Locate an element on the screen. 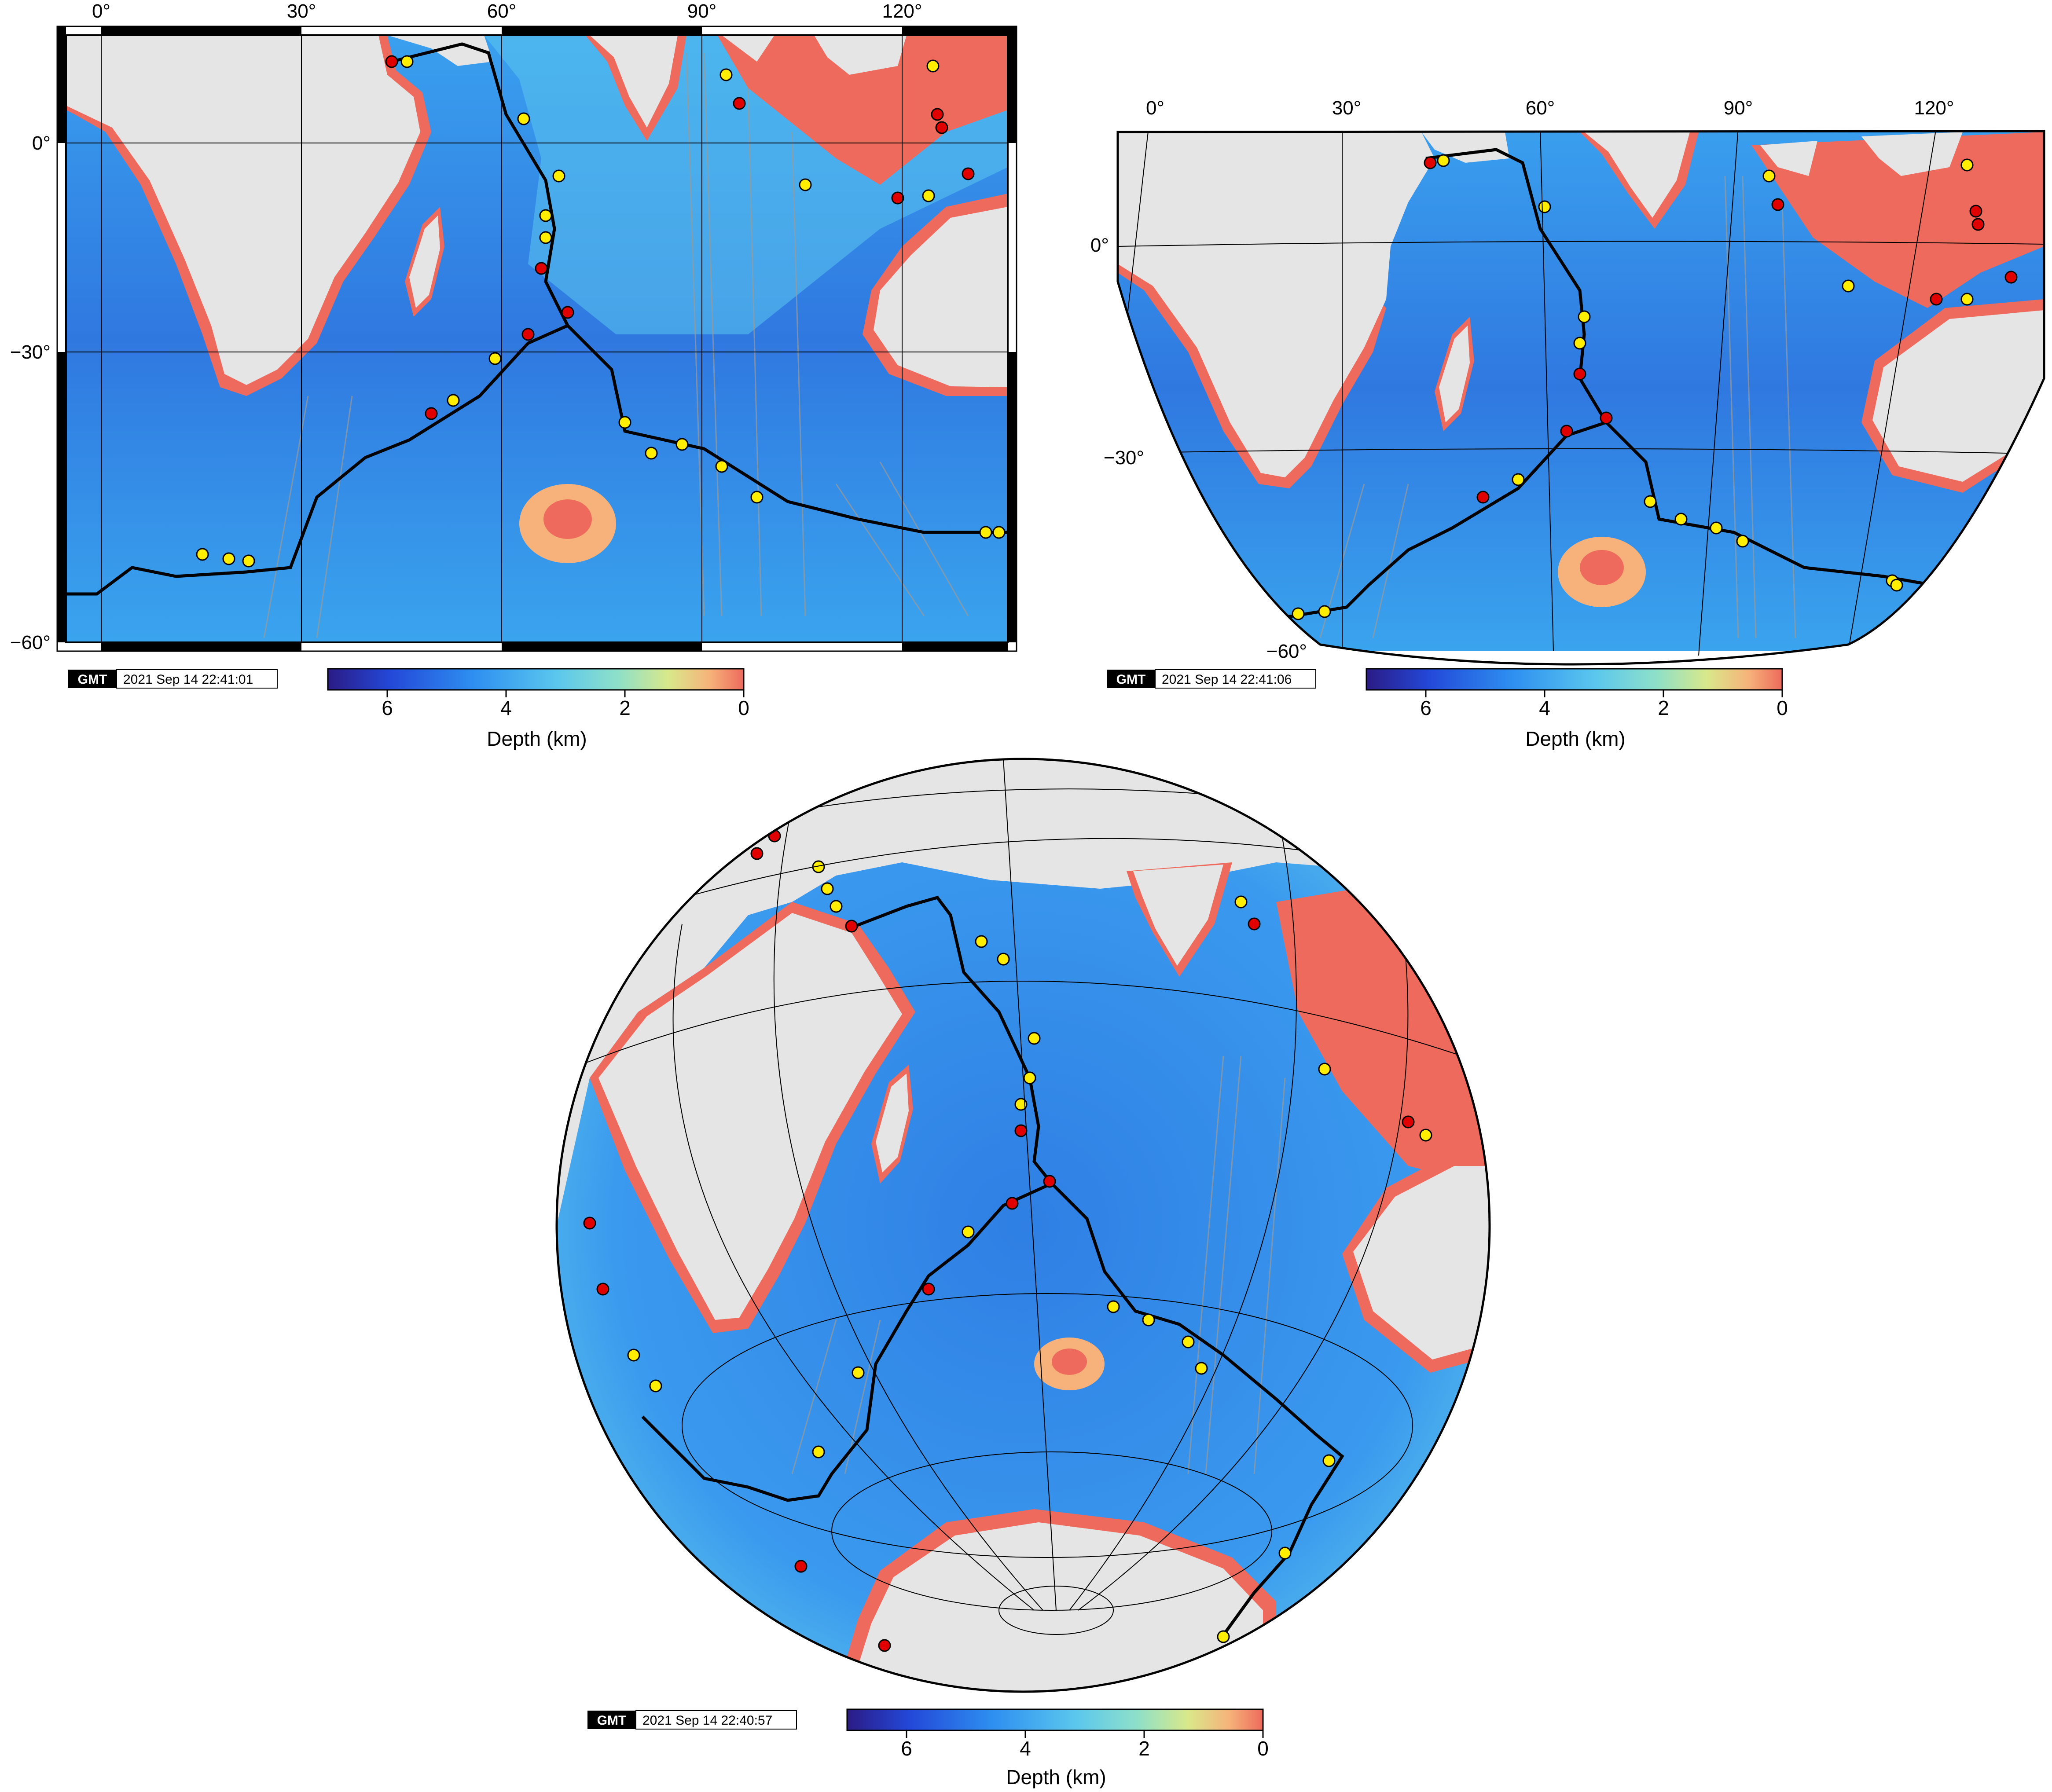 The height and width of the screenshot is (1792, 2052). conic-lon-label: 60° is located at coordinates (1541, 108).